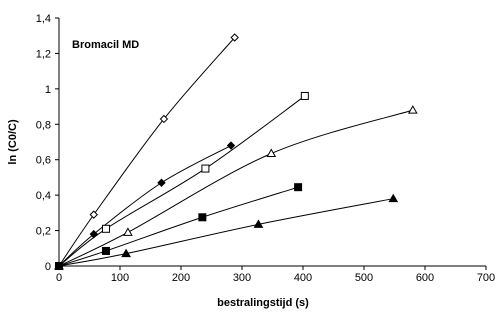 The height and width of the screenshot is (321, 496). Describe the element at coordinates (59, 278) in the screenshot. I see `x-tick-label: 0` at that location.